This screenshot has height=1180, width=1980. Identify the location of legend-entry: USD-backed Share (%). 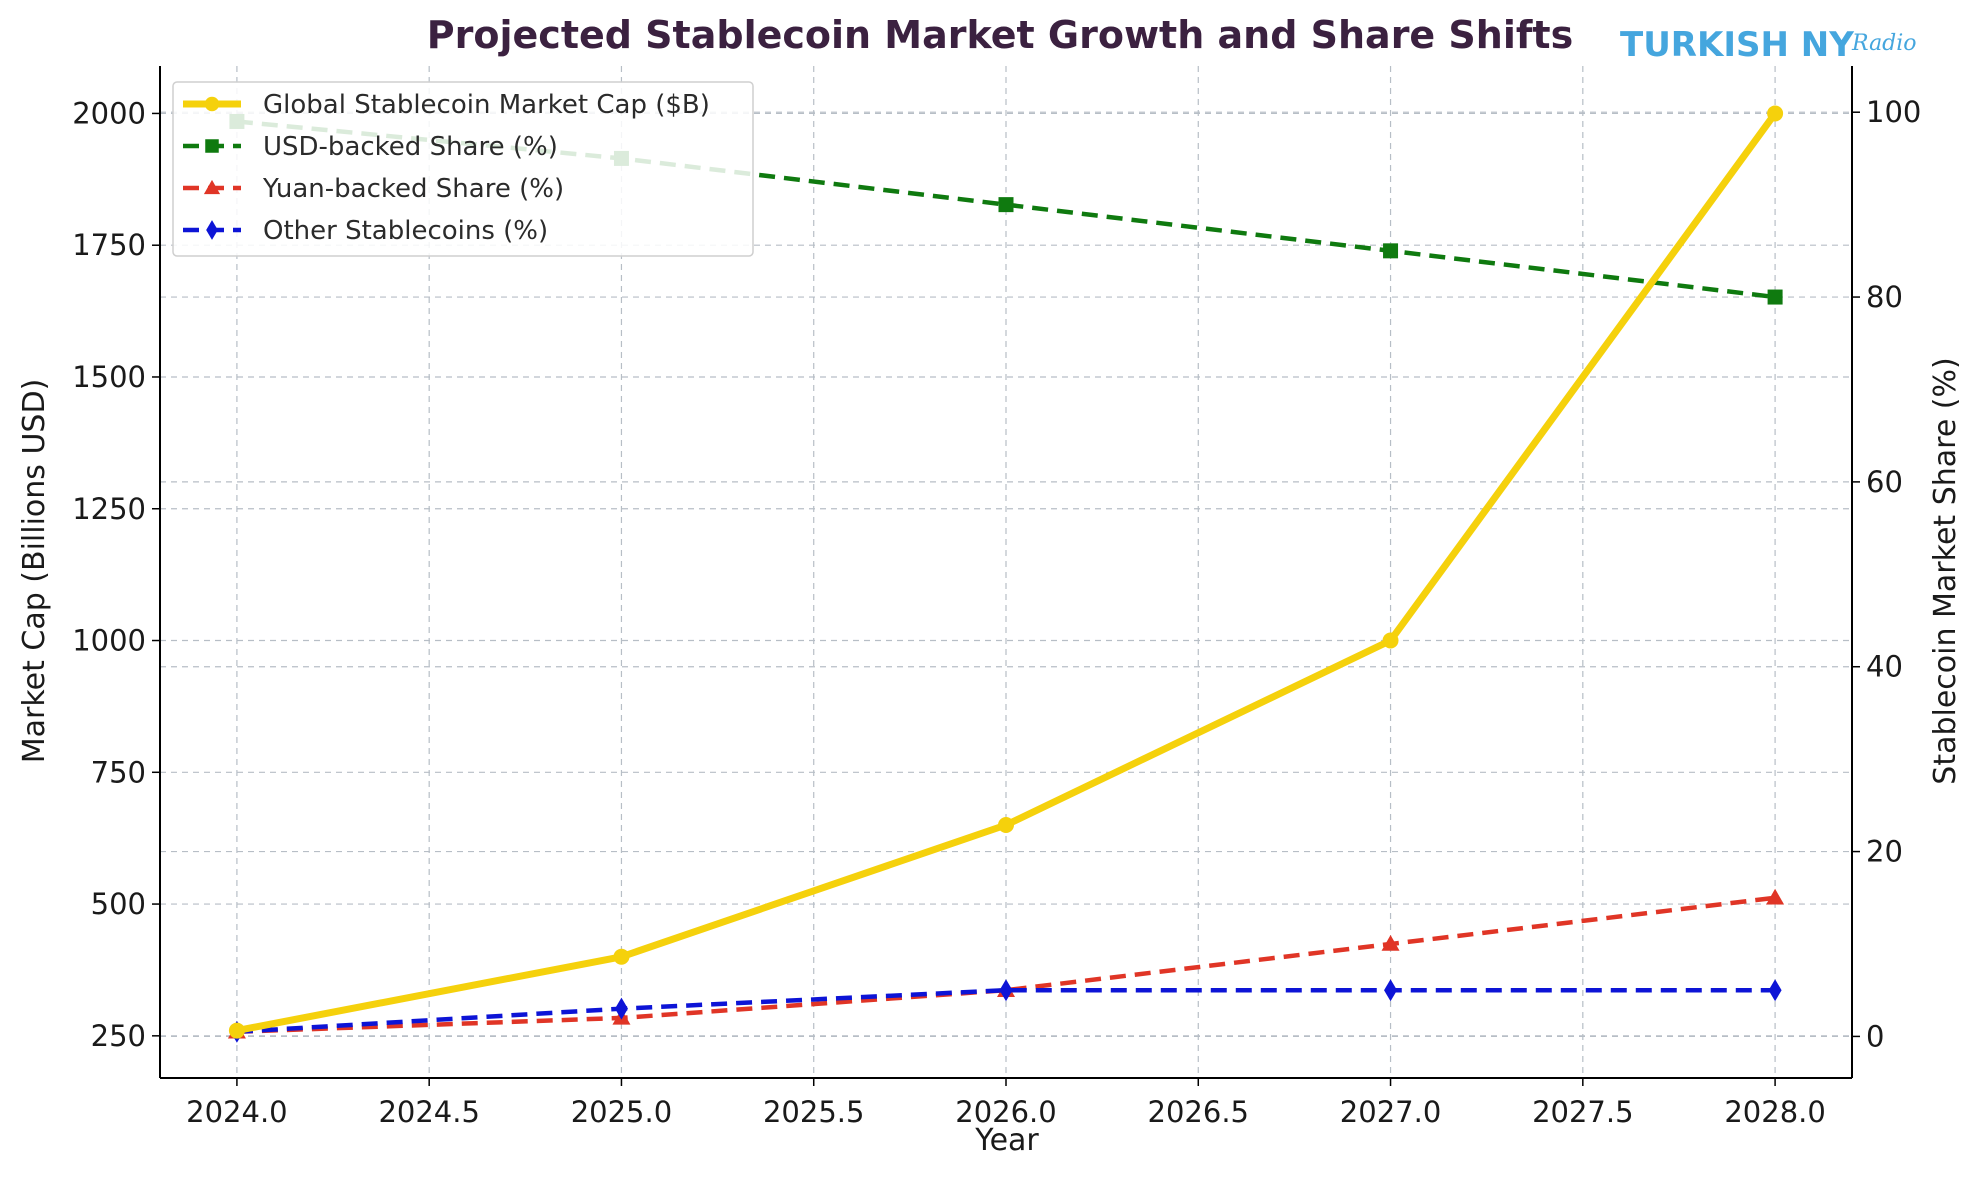
(370, 147).